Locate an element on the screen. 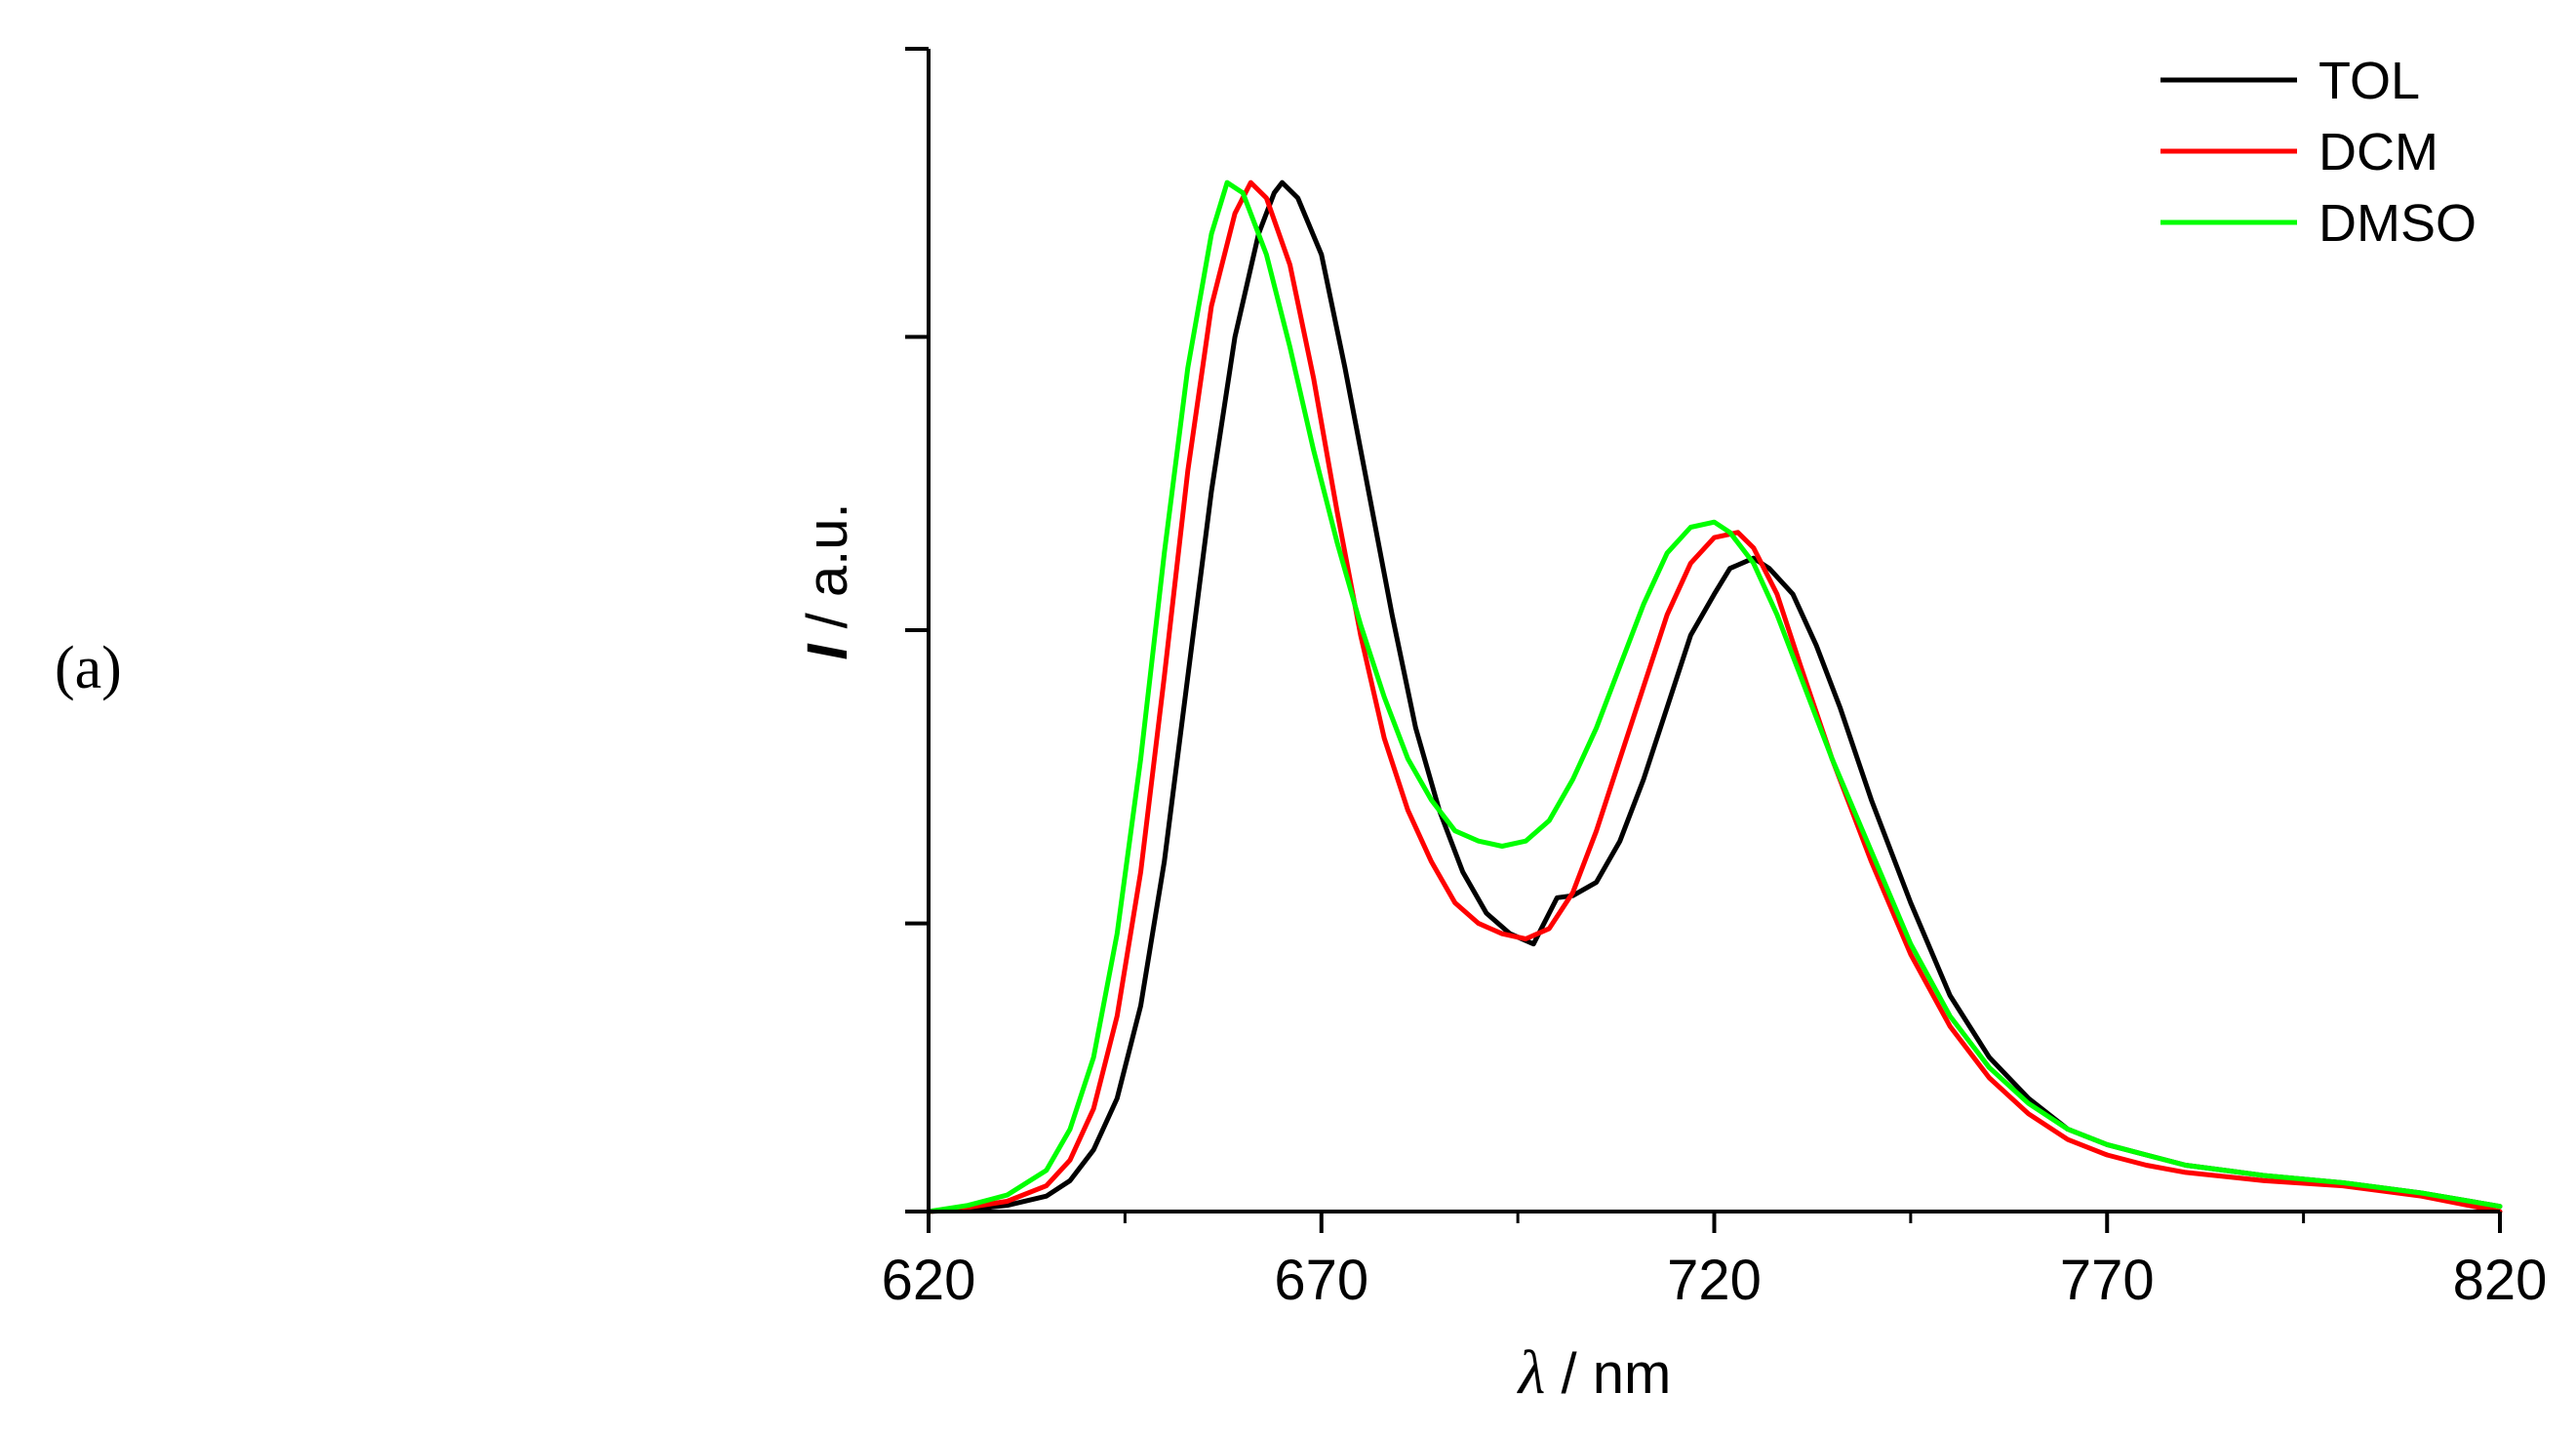 This screenshot has width=2576, height=1432. x-ticks: 620 670 720 770 820 is located at coordinates (1715, 1262).